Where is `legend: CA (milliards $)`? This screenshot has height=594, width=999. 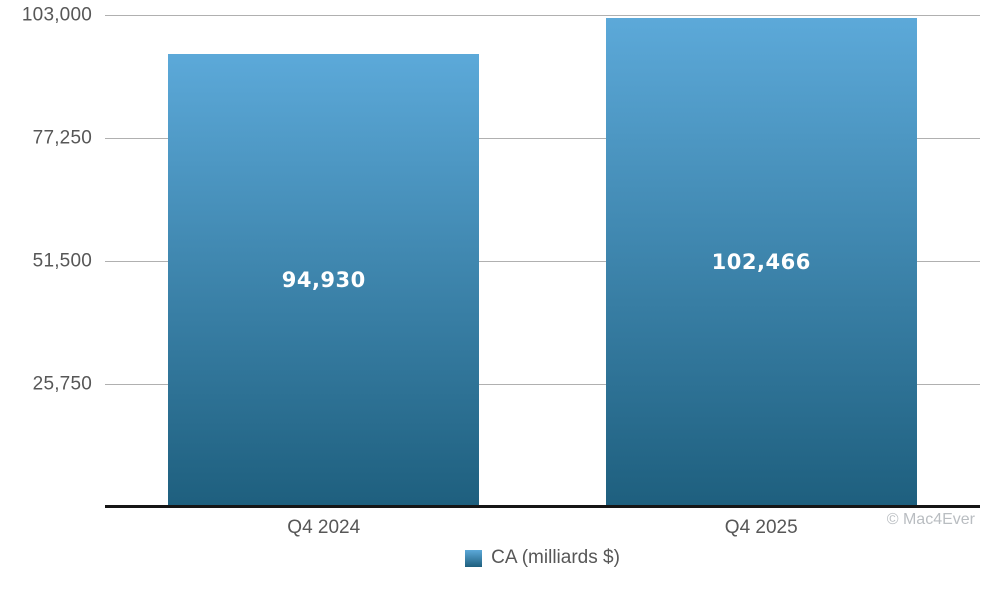 legend: CA (milliards $) is located at coordinates (542, 558).